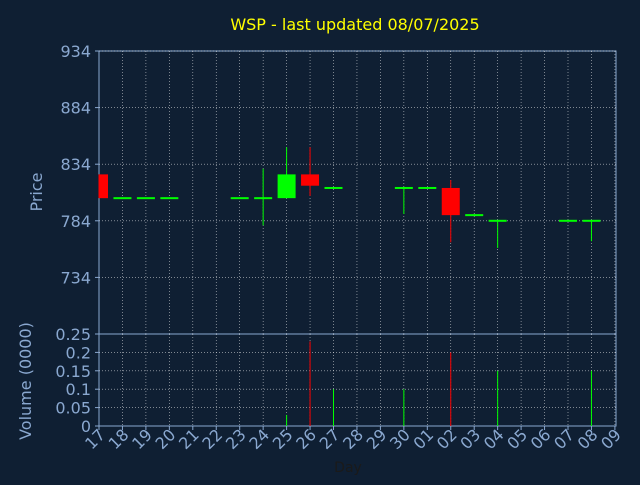 The width and height of the screenshot is (640, 485). Describe the element at coordinates (73, 371) in the screenshot. I see `volume-y-tick-label: 0.15` at that location.